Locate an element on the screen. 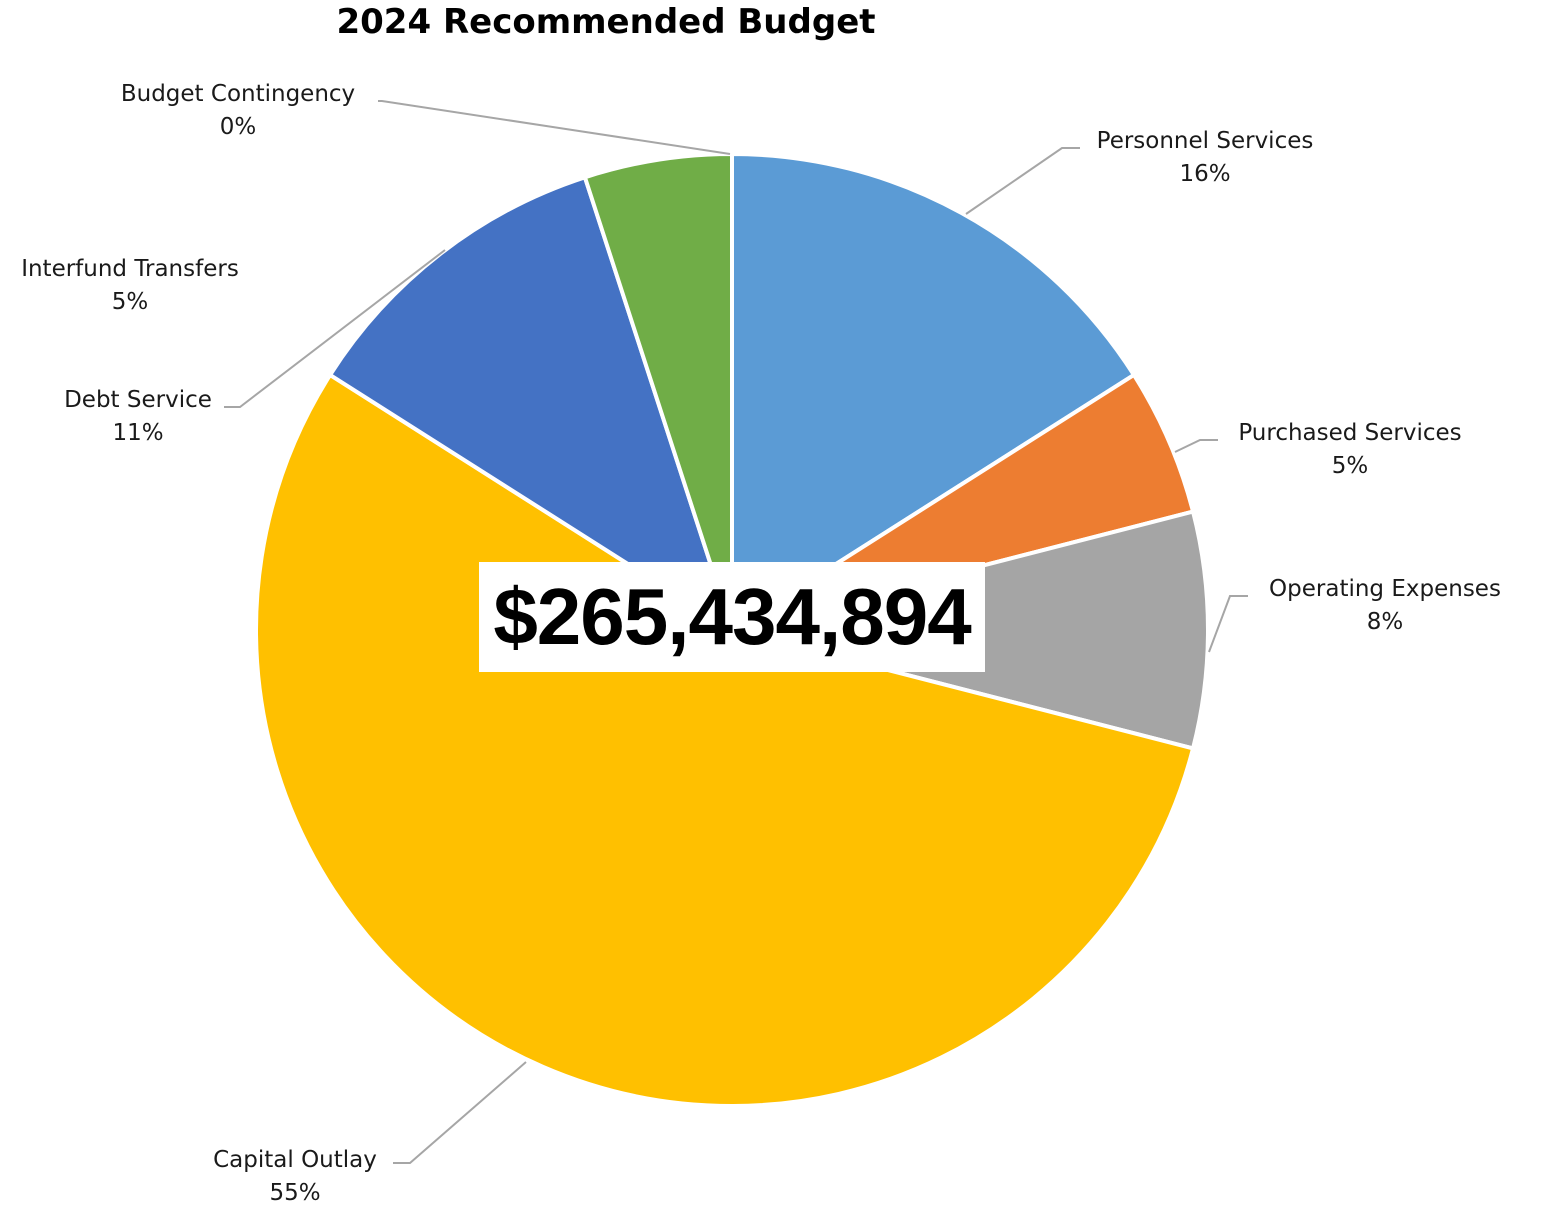 The width and height of the screenshot is (1549, 1206). leader-line-purchased-services is located at coordinates (1196, 446).